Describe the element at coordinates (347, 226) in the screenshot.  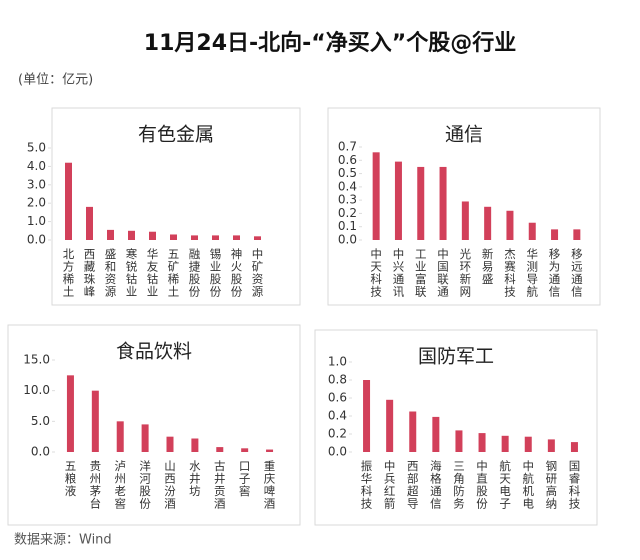
I see `y-tick-label: 0.1` at that location.